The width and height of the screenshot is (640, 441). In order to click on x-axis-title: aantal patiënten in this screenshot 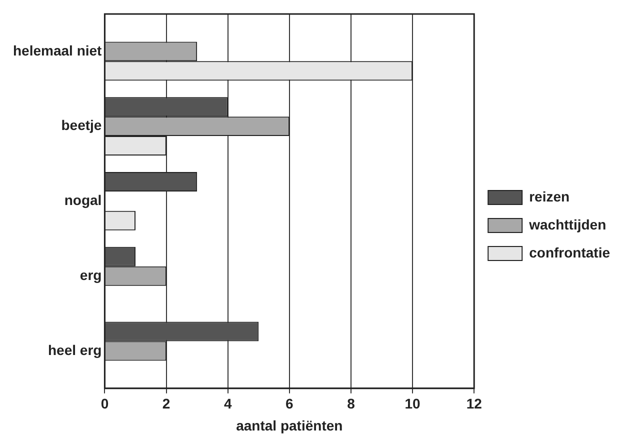, I will do `click(289, 425)`.